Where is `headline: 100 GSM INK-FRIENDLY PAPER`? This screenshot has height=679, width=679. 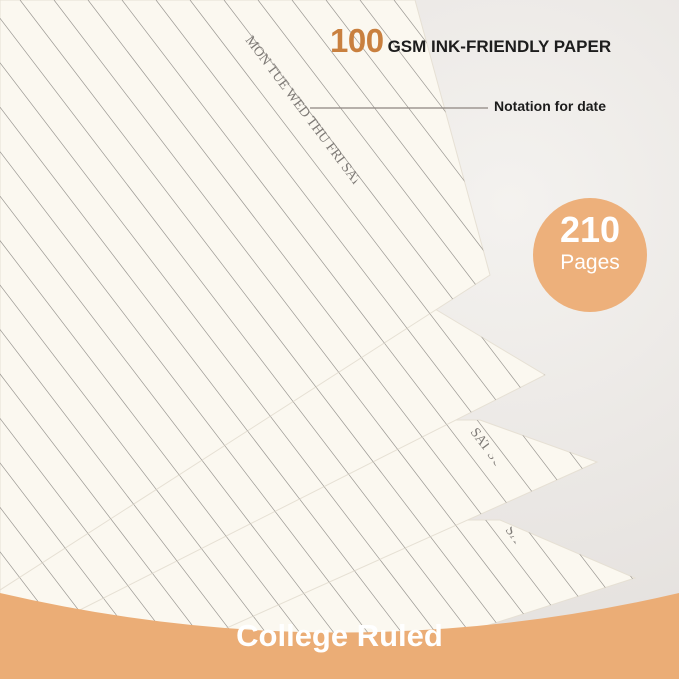
headline: 100 GSM INK-FRIENDLY PAPER is located at coordinates (470, 41).